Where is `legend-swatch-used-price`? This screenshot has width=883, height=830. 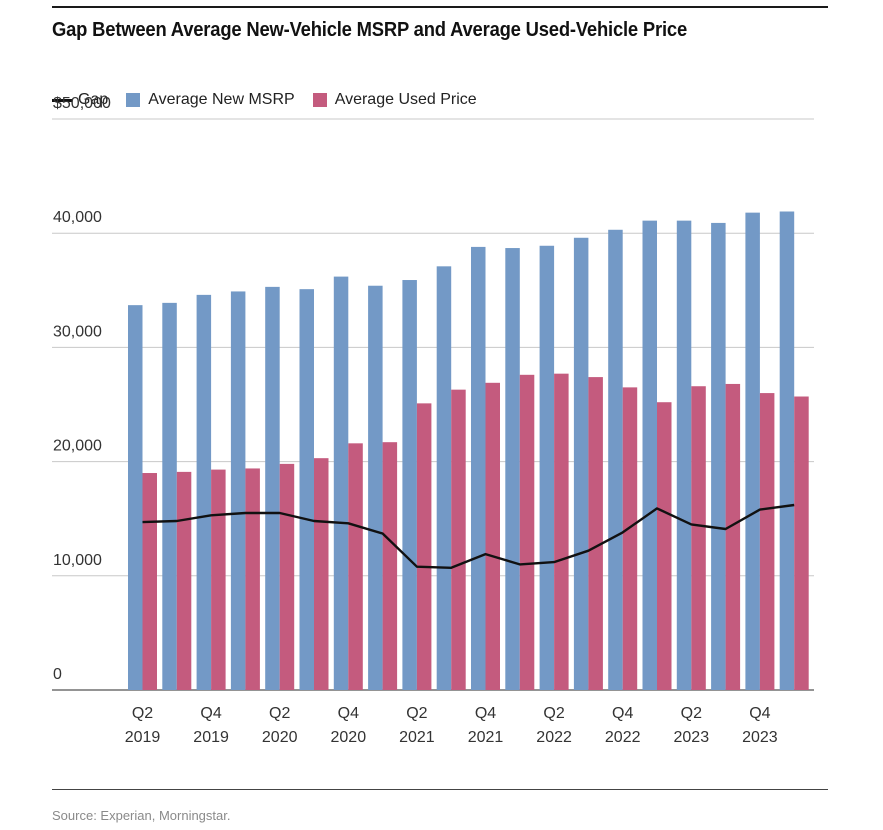 legend-swatch-used-price is located at coordinates (319, 100).